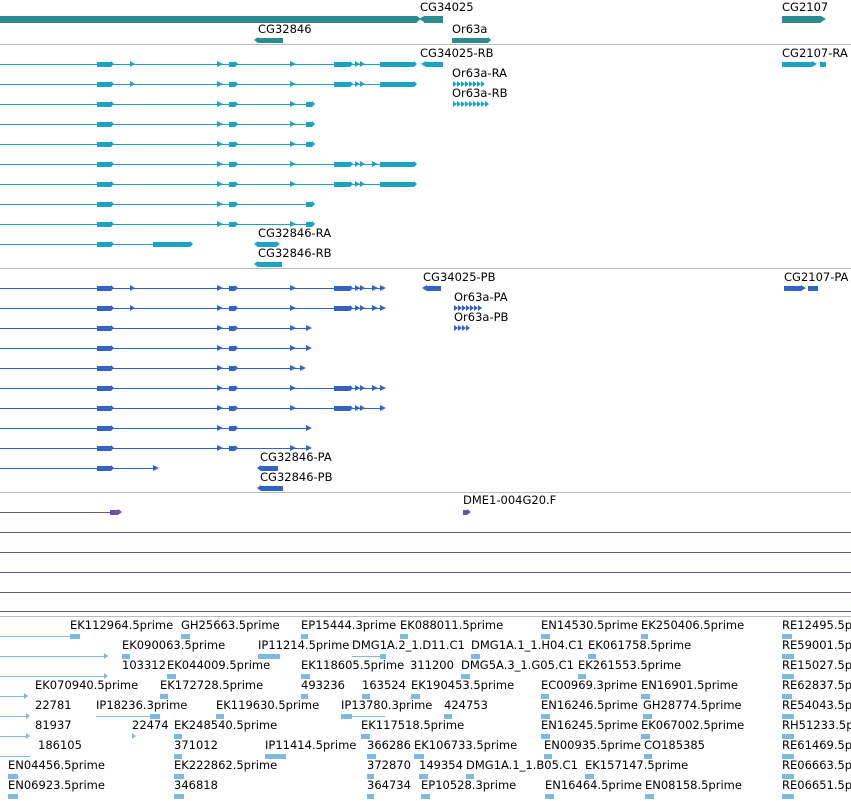 The image size is (851, 801). What do you see at coordinates (349, 625) in the screenshot?
I see `feature-label: EP15444.3prime` at bounding box center [349, 625].